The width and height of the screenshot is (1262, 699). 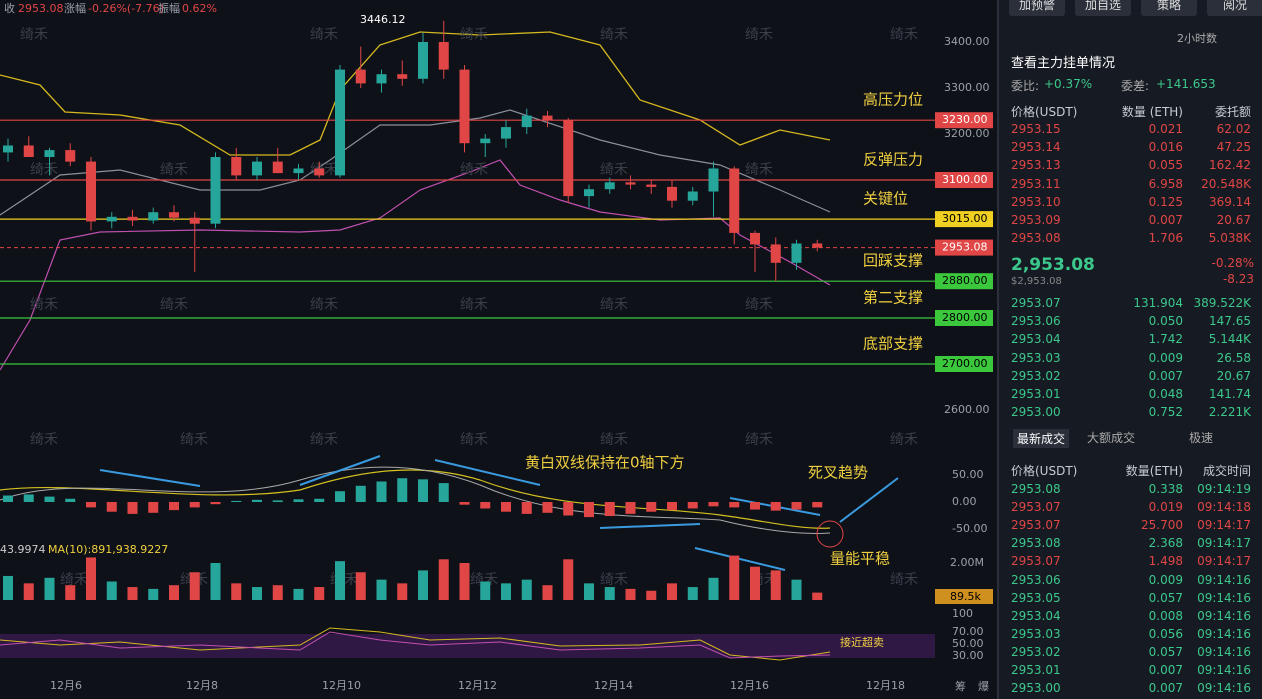 I want to click on close: 2953.08, so click(x=41, y=8).